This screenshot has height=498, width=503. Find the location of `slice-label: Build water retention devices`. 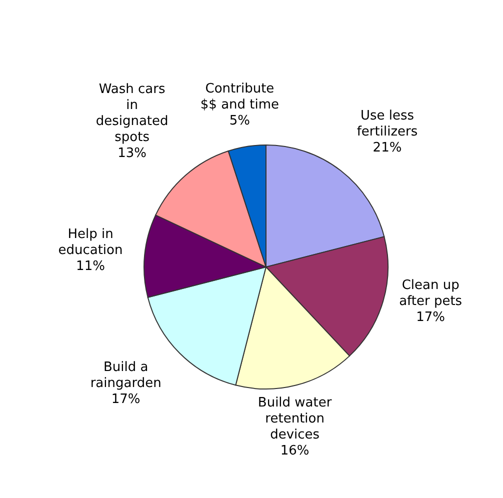

slice-label: Build water retention devices is located at coordinates (295, 419).